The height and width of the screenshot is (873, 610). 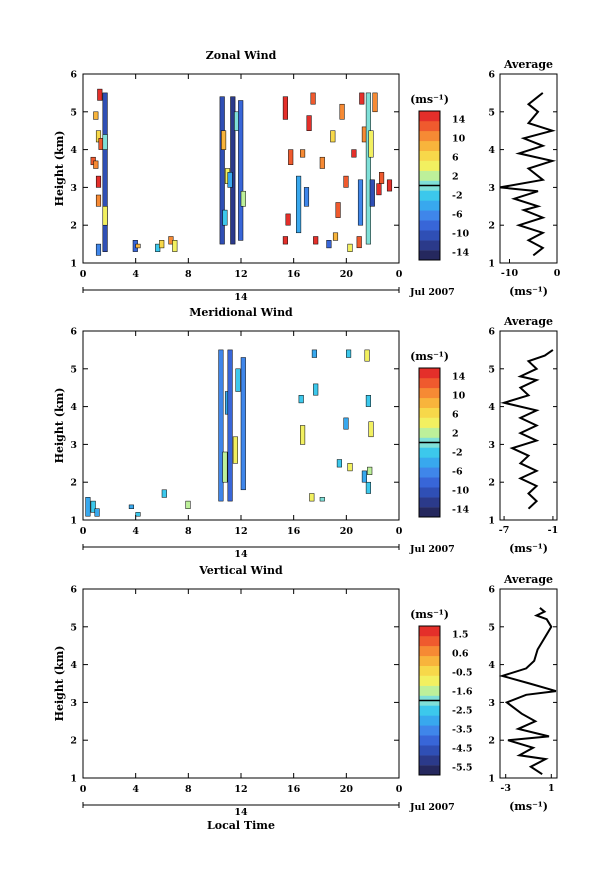 I want to click on vertical-title: Vertical Wind, so click(x=240, y=570).